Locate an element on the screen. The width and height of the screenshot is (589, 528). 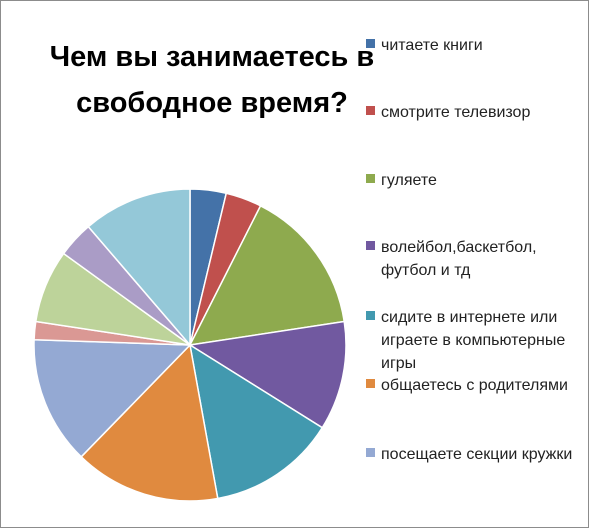
chart-title-line-1: Чем вы занимаетесь в is located at coordinates (212, 57).